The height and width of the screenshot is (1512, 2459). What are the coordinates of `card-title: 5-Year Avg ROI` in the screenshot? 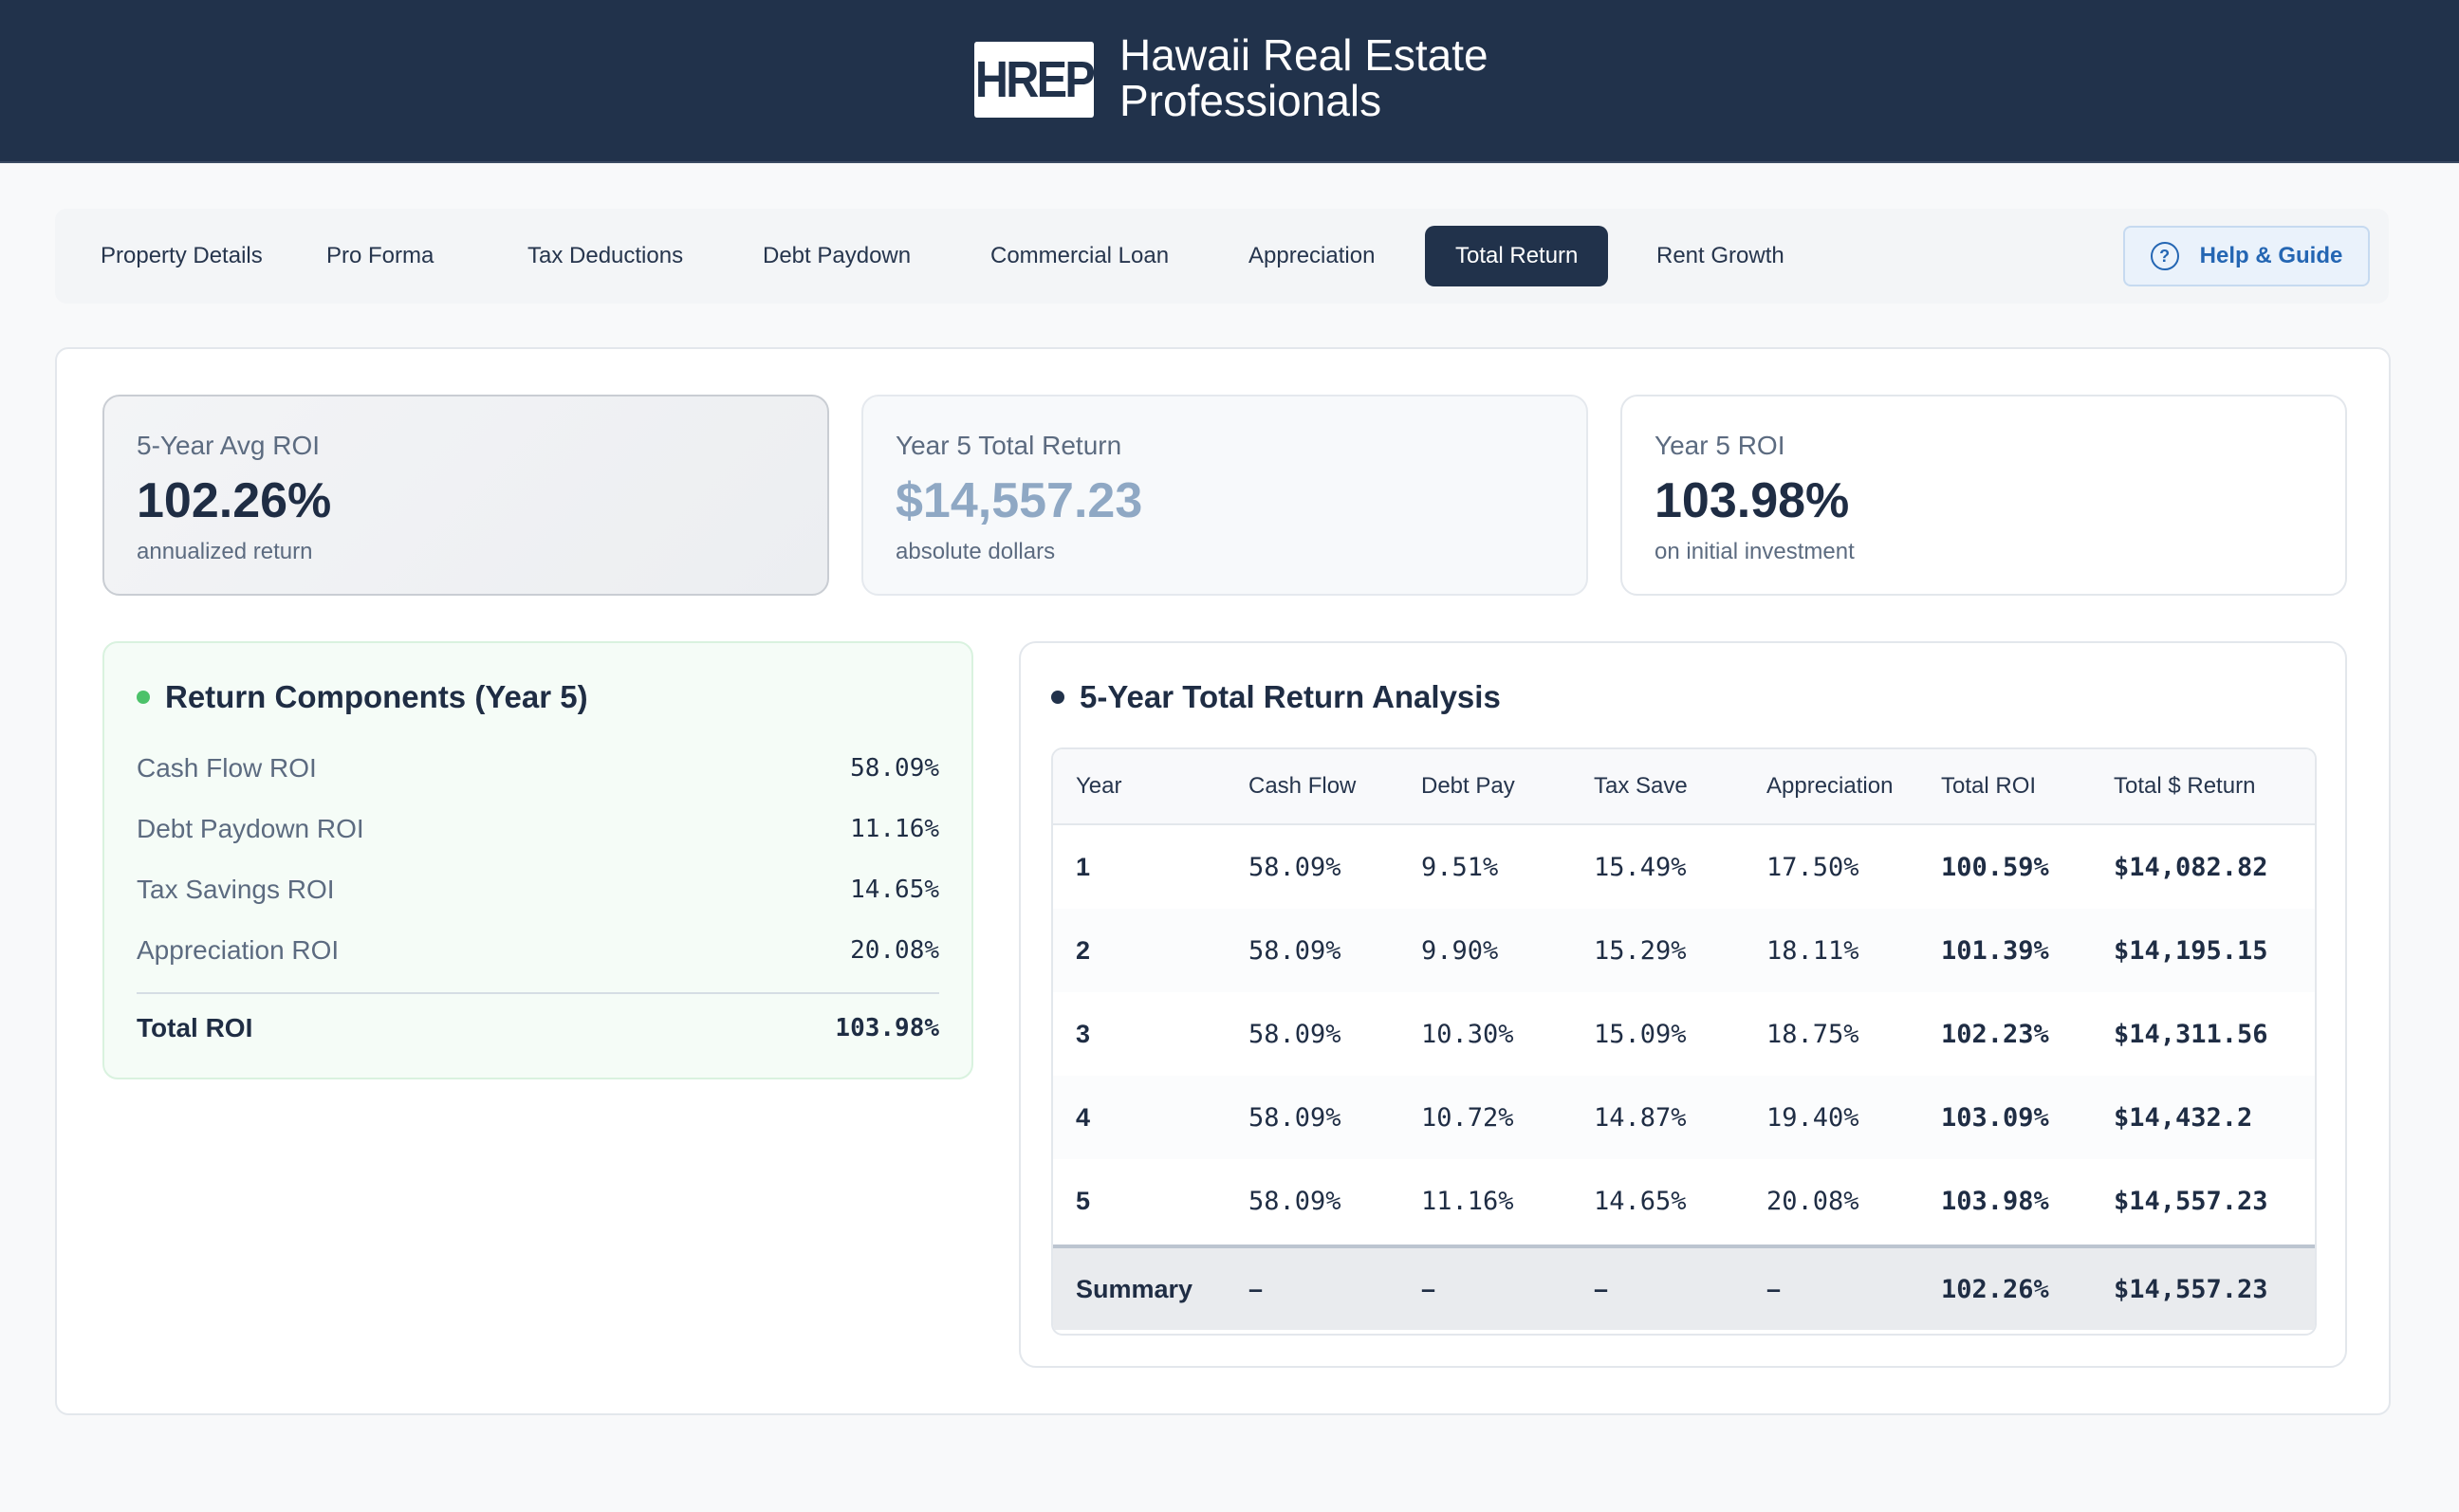 It's located at (229, 445).